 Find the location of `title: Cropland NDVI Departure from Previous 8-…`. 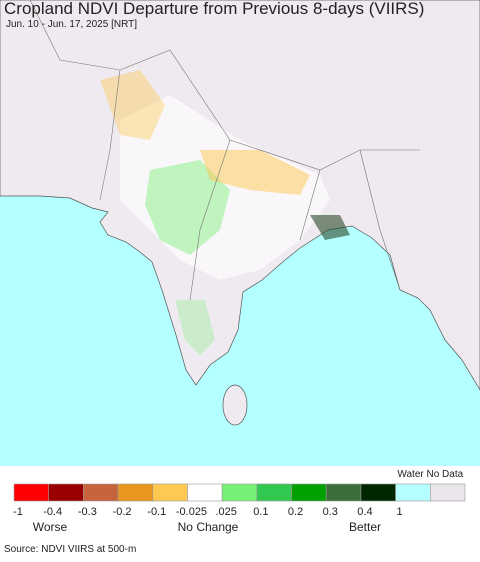

title: Cropland NDVI Departure from Previous 8-… is located at coordinates (214, 9).